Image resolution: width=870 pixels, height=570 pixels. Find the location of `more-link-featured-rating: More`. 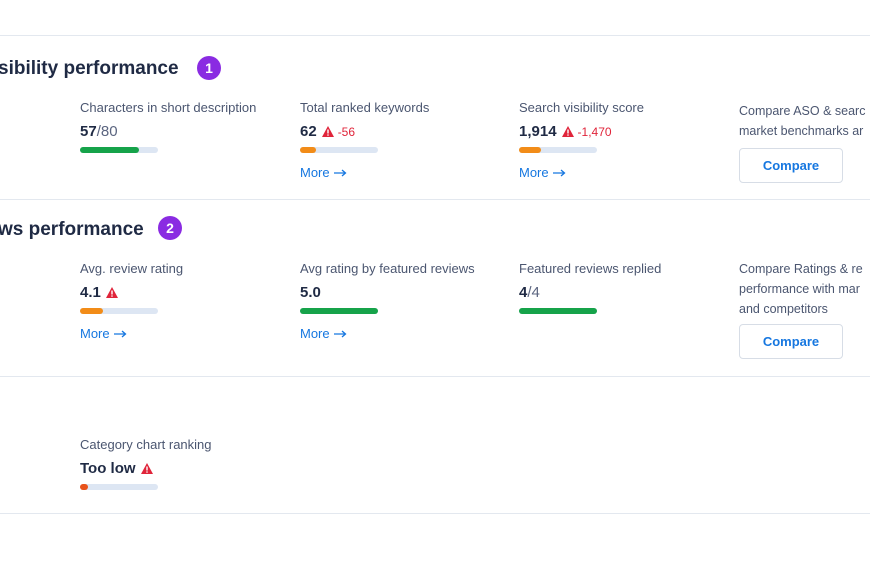

more-link-featured-rating: More is located at coordinates (323, 333).